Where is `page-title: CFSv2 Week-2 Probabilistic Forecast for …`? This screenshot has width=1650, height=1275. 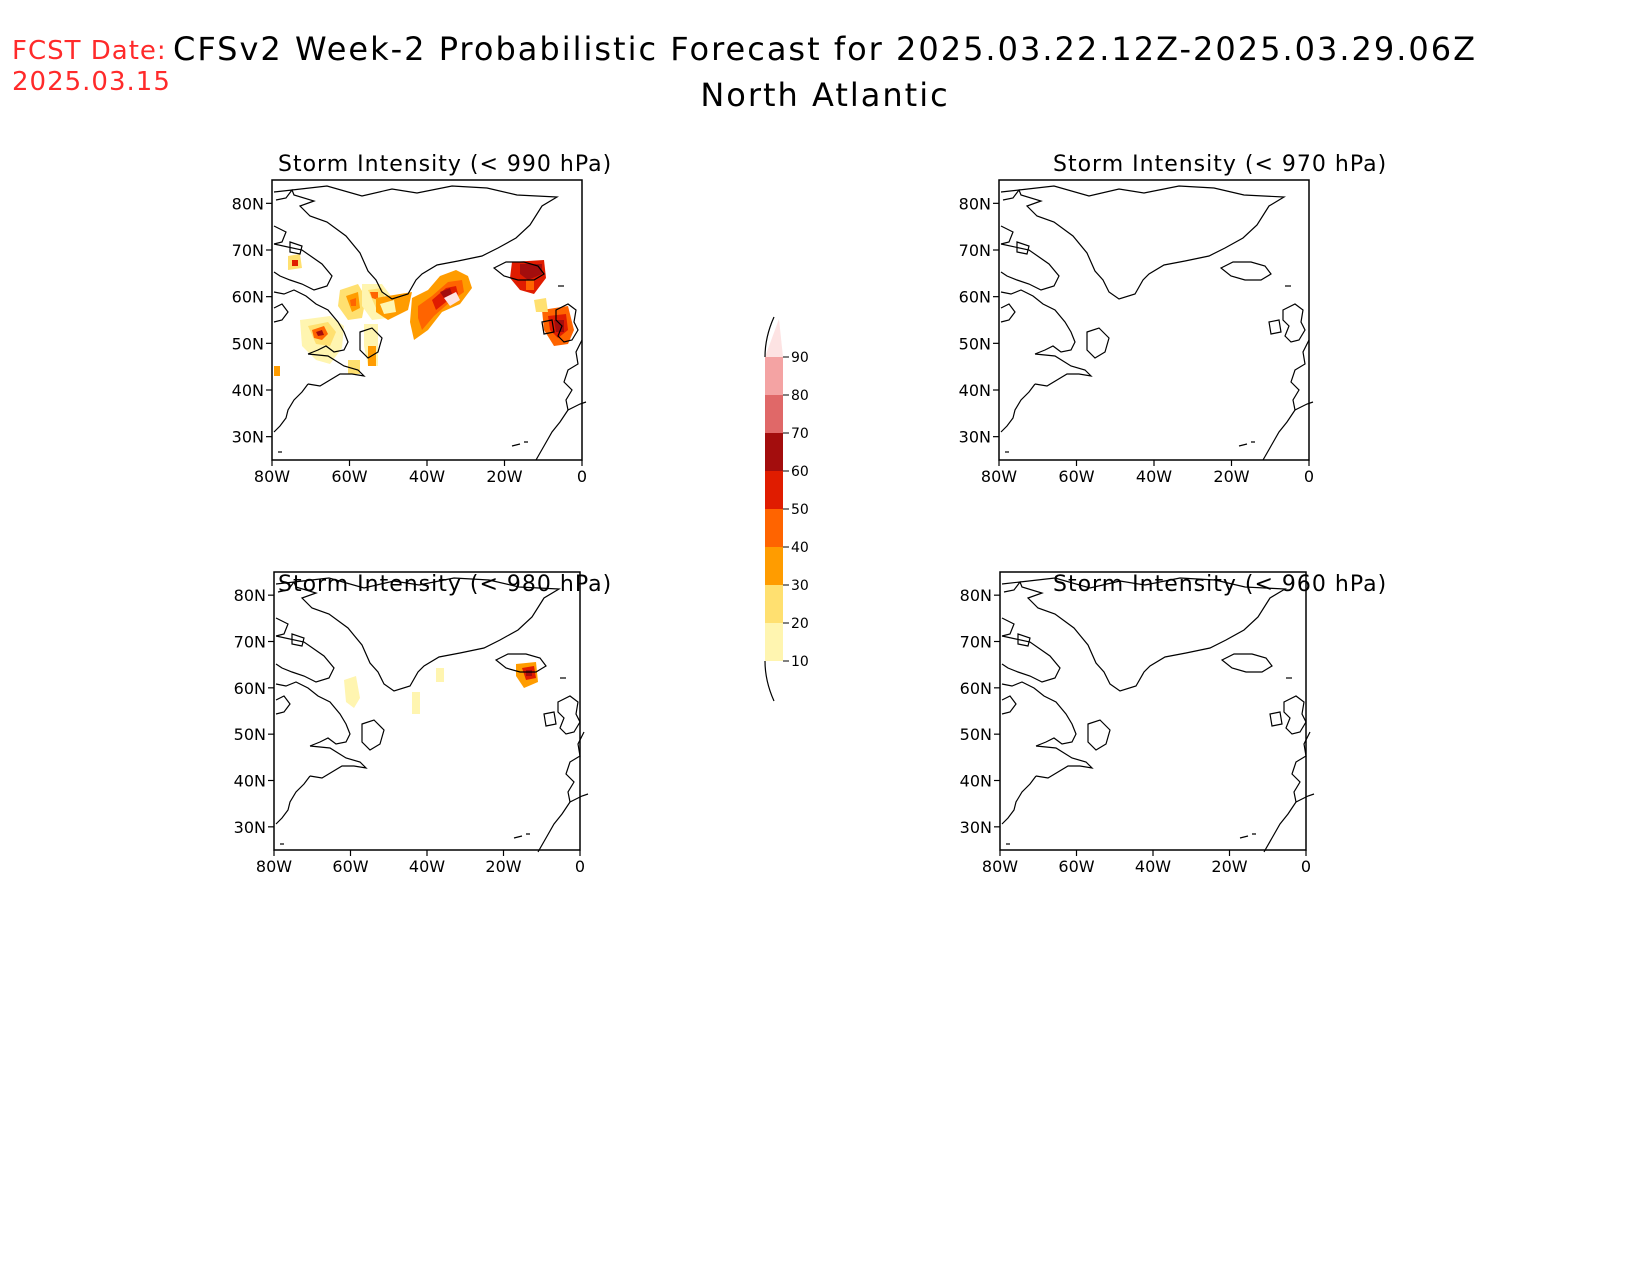 page-title: CFSv2 Week-2 Probabilistic Forecast for … is located at coordinates (825, 49).